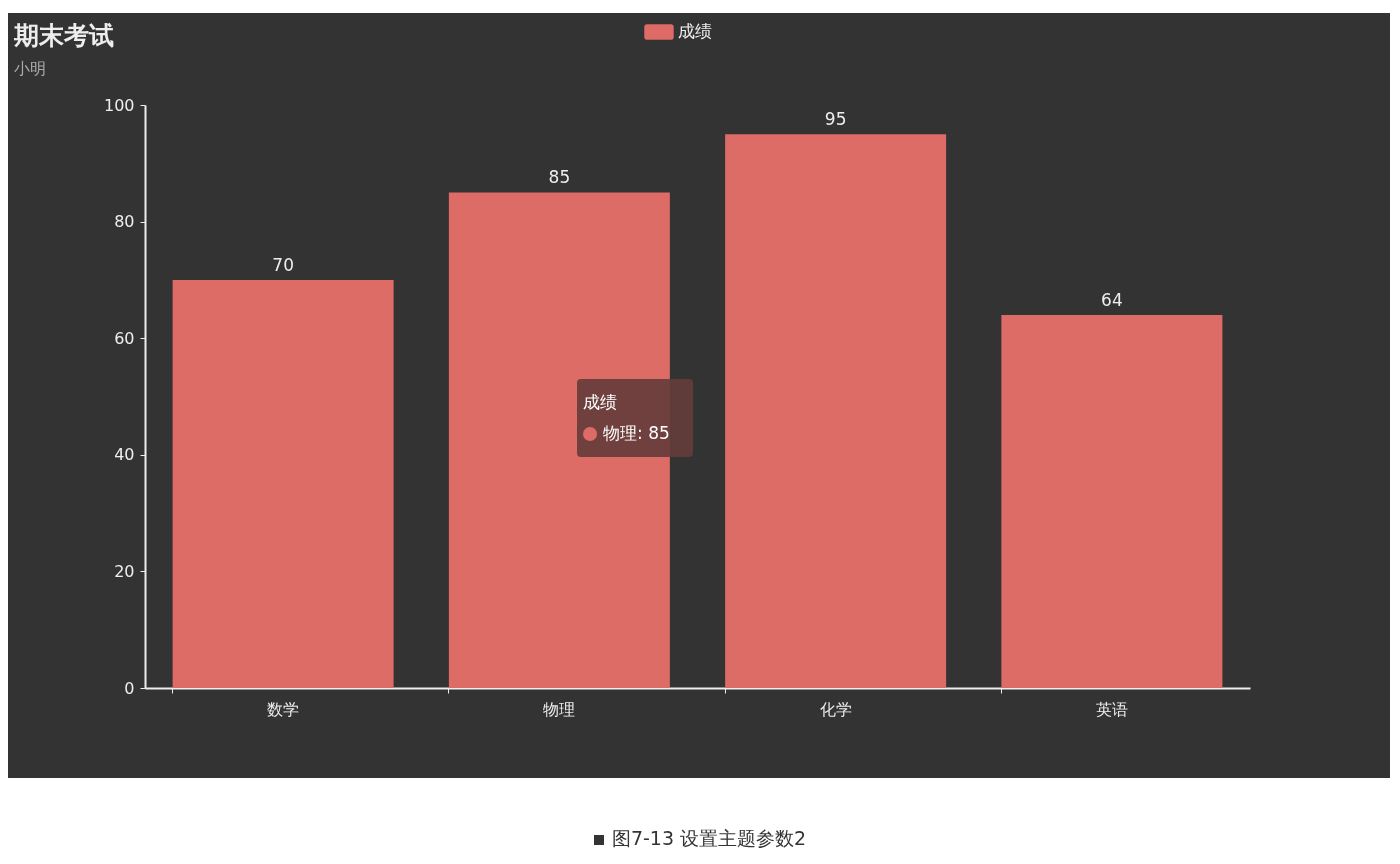 This screenshot has height=864, width=1400. I want to click on y-tick-label: 20, so click(124, 571).